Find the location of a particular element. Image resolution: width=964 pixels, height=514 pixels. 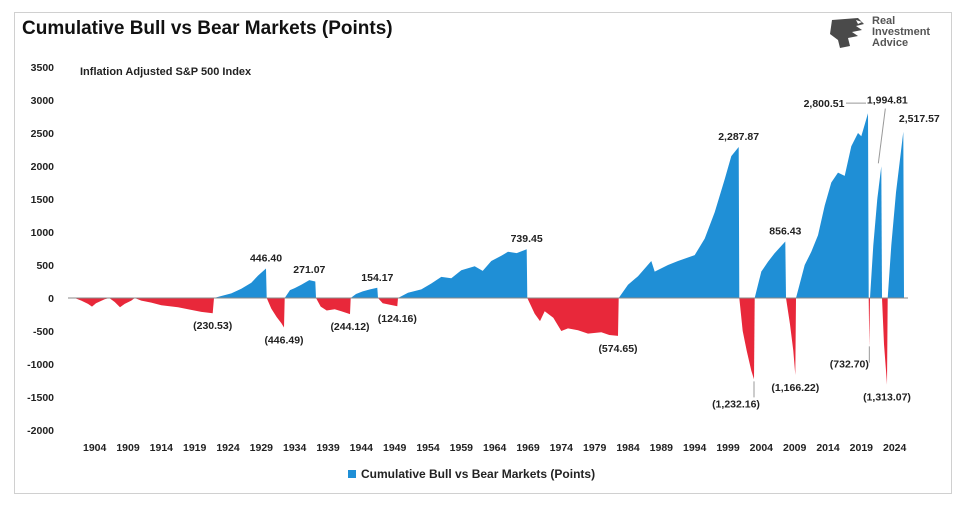

x-tick-label: 2024 is located at coordinates (895, 448).